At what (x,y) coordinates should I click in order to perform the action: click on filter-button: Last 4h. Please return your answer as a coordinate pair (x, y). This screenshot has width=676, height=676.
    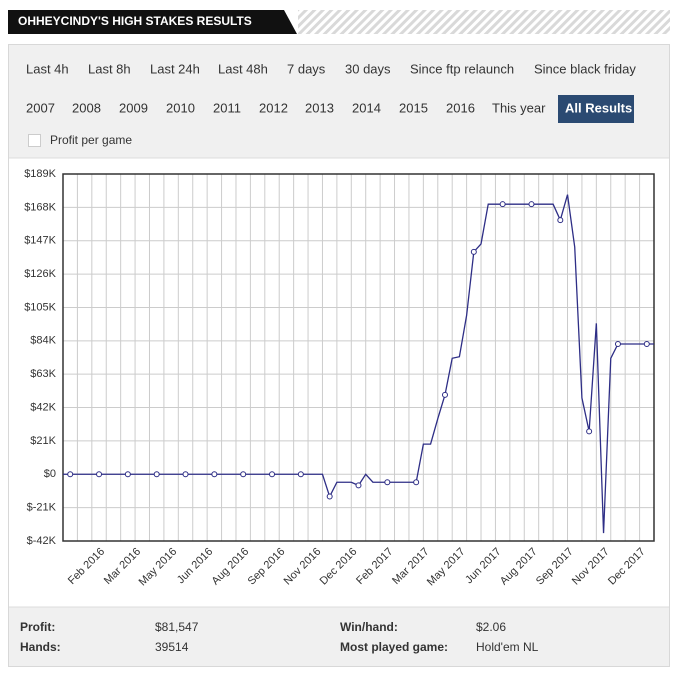
    Looking at the image, I should click on (47, 68).